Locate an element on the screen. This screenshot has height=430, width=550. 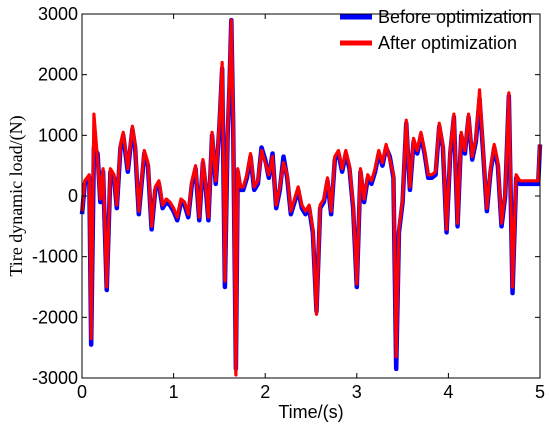
y-tick-label: 0 is located at coordinates (73, 196).